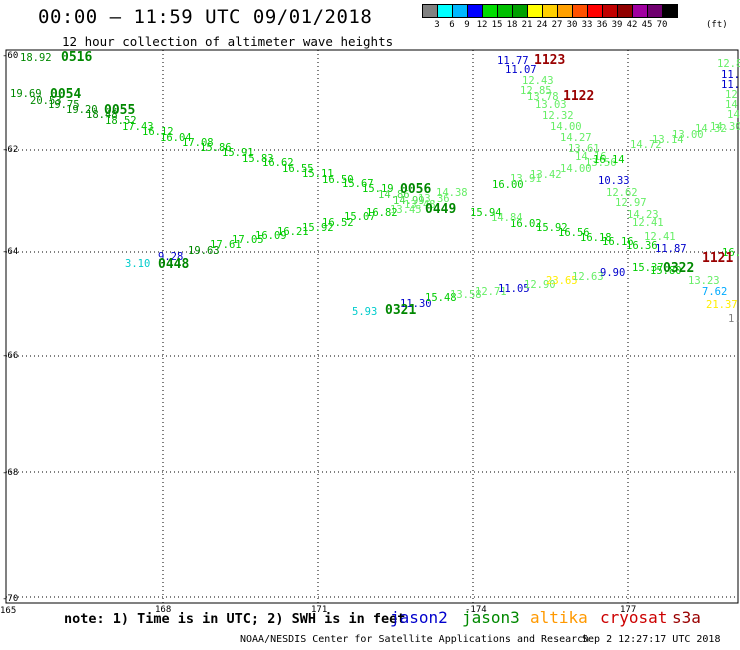  What do you see at coordinates (258, 159) in the screenshot?
I see `swh-value: 15.83` at bounding box center [258, 159].